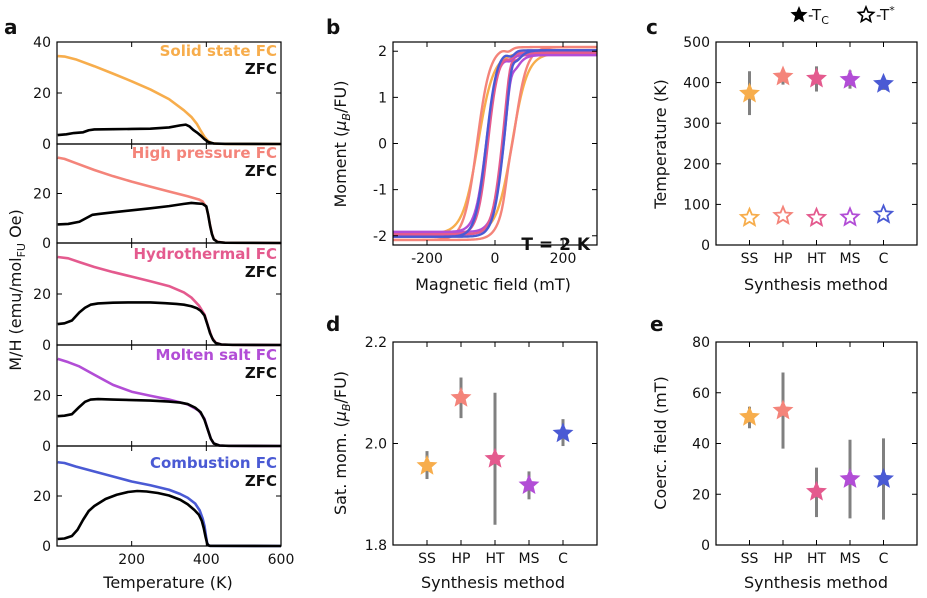  I want to click on panel-e-ytick-label: 40, so click(701, 445).